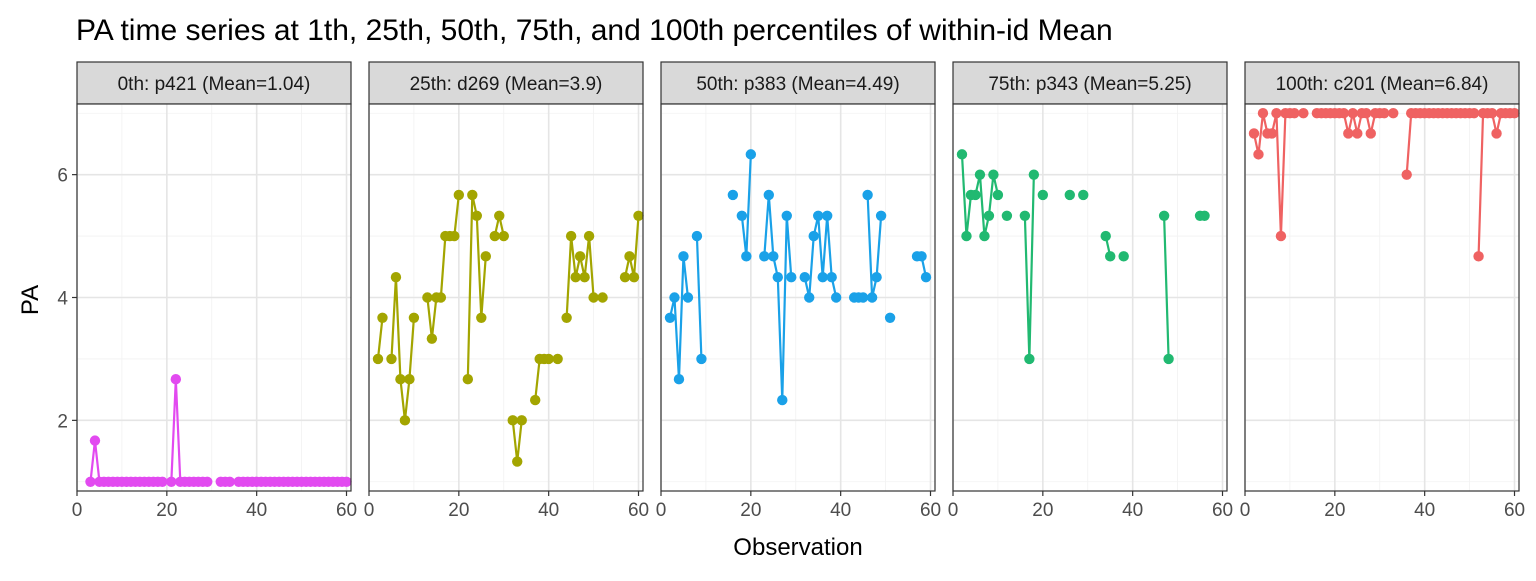 The width and height of the screenshot is (1536, 581). Describe the element at coordinates (506, 84) in the screenshot. I see `facet-strip-label: 25th: d269 (Mean=3.9)` at that location.